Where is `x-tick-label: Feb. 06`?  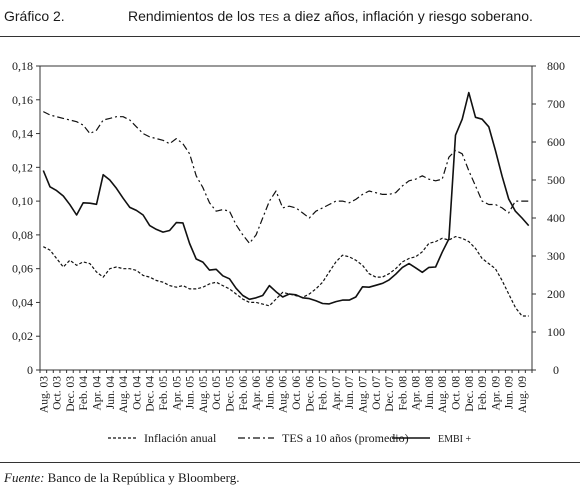 x-tick-label: Feb. 06 is located at coordinates (244, 393).